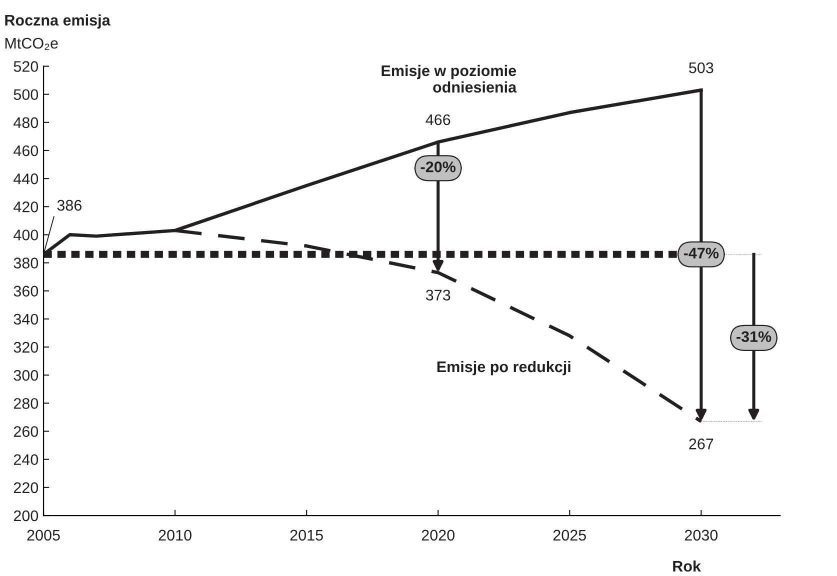 This screenshot has height=576, width=837. I want to click on annotation: 503, so click(701, 68).